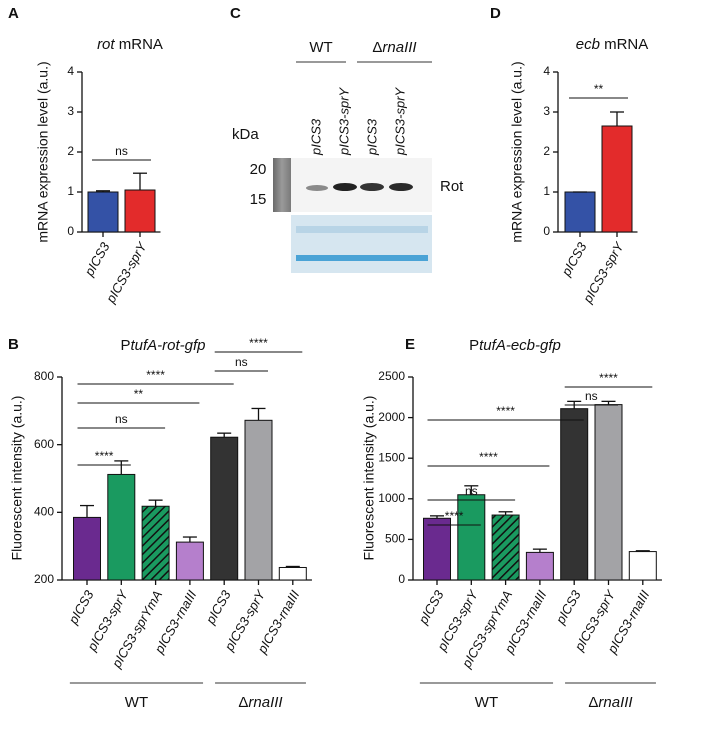 The height and width of the screenshot is (743, 709). I want to click on chart-title: rot mRNA, so click(130, 44).